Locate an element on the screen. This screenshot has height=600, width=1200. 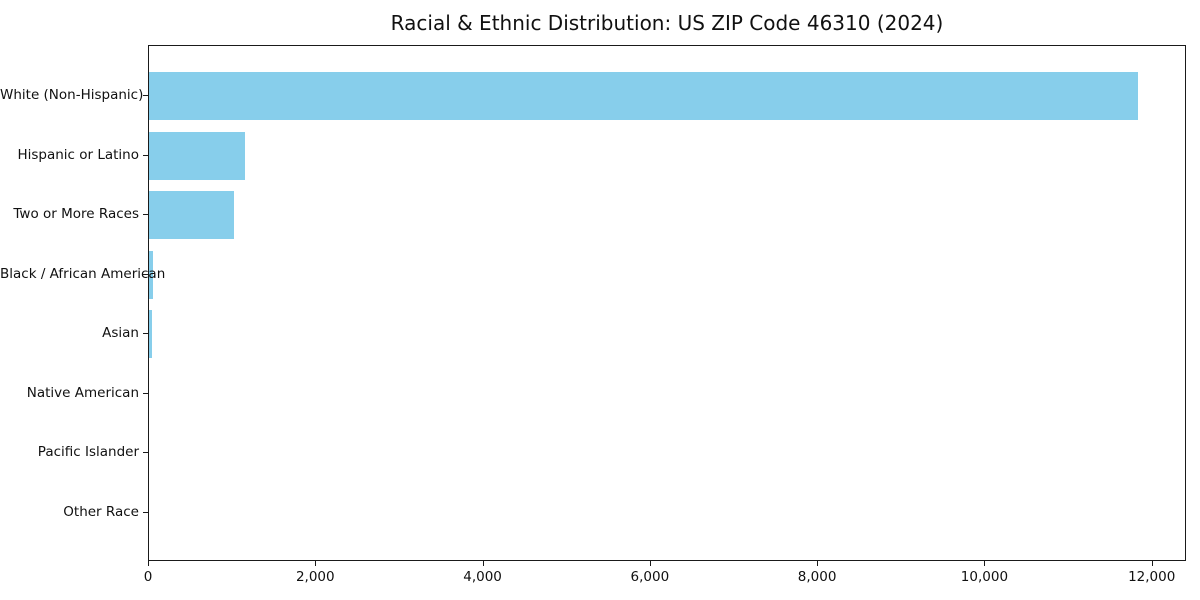
y-tick-label: Other Race is located at coordinates (101, 512).